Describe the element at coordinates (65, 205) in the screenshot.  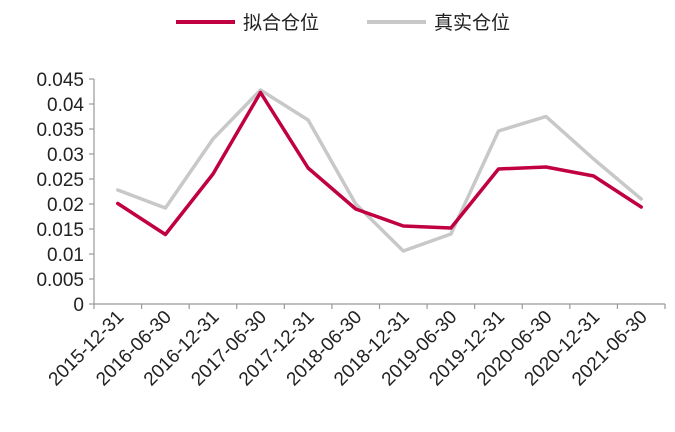
I see `y-tick-label: 0.02` at that location.